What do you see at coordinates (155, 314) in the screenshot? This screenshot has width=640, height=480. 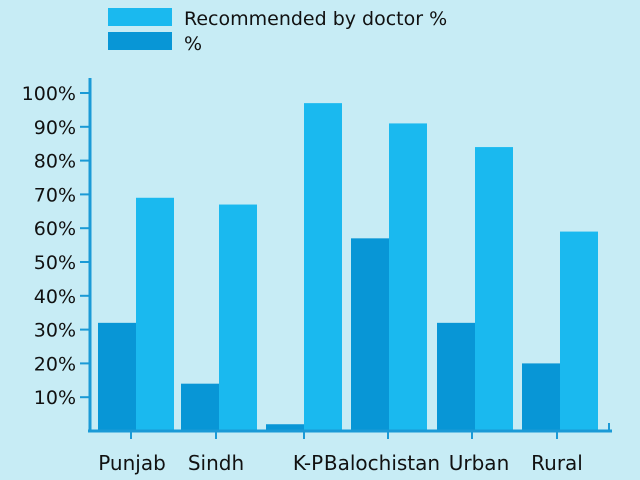 I see `bar-punjab-recommended-by-doctor` at bounding box center [155, 314].